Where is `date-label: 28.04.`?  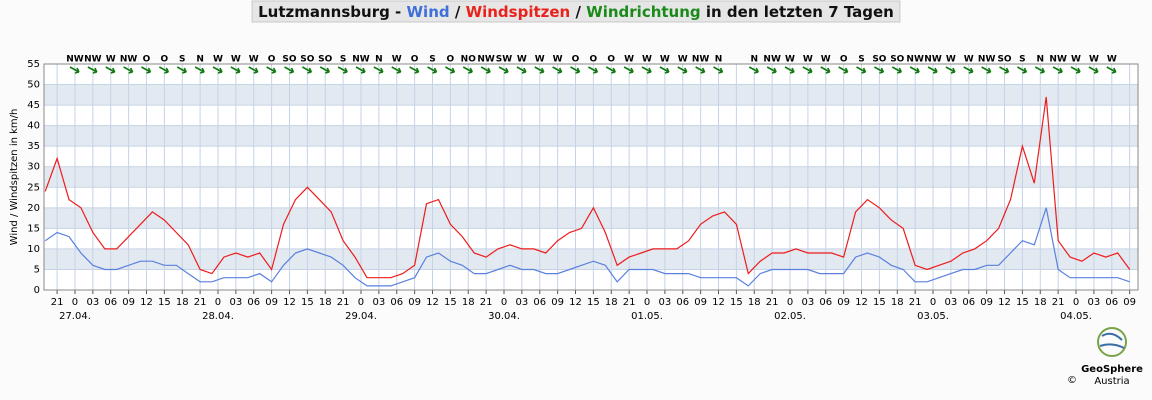 date-label: 28.04. is located at coordinates (218, 316).